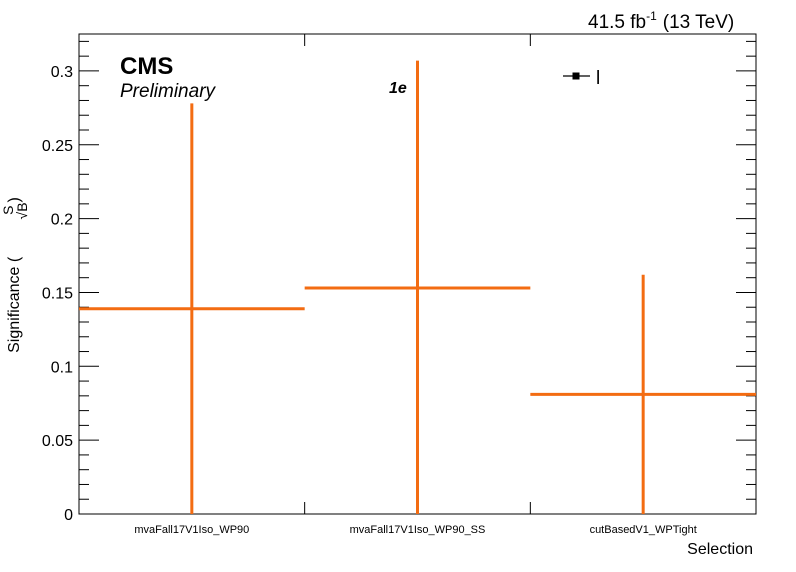  Describe the element at coordinates (698, 22) in the screenshot. I see `energy-label: (13 TeV)` at that location.